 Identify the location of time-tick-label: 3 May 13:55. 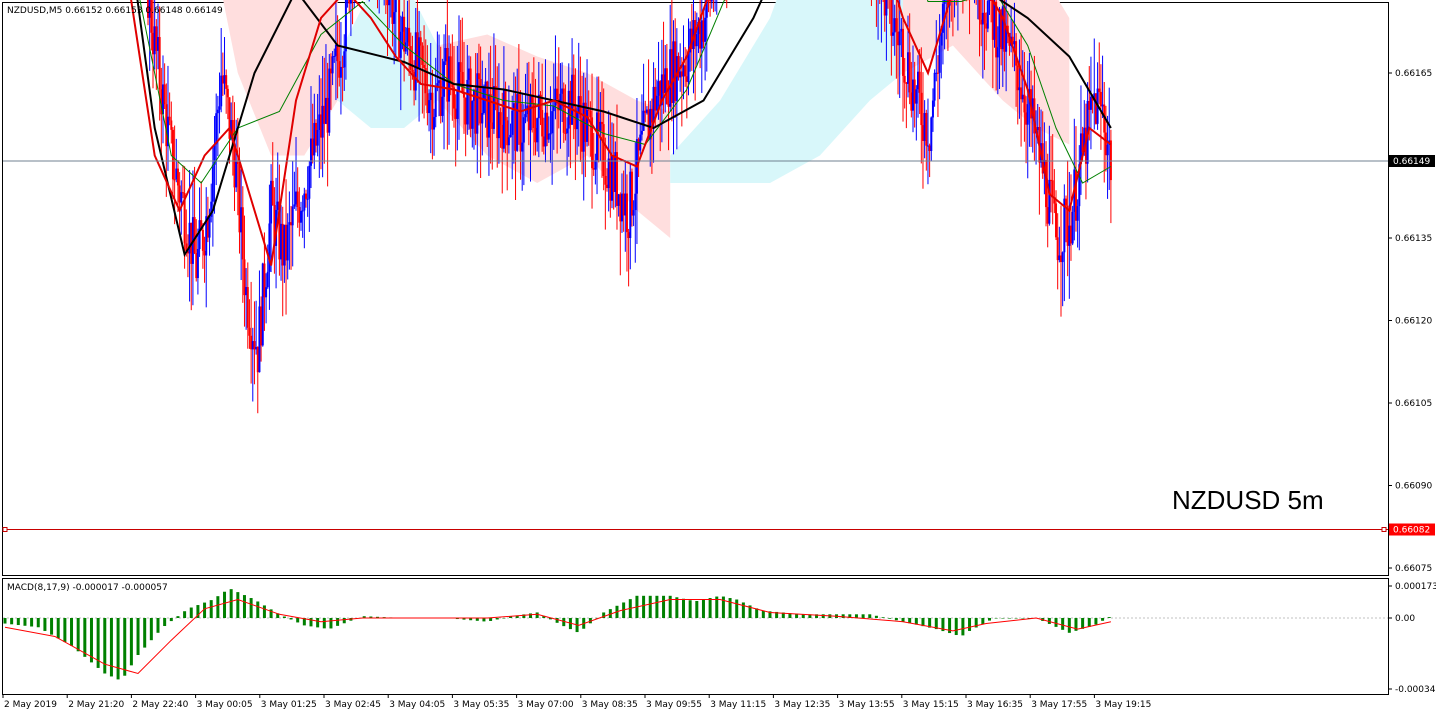
(867, 705).